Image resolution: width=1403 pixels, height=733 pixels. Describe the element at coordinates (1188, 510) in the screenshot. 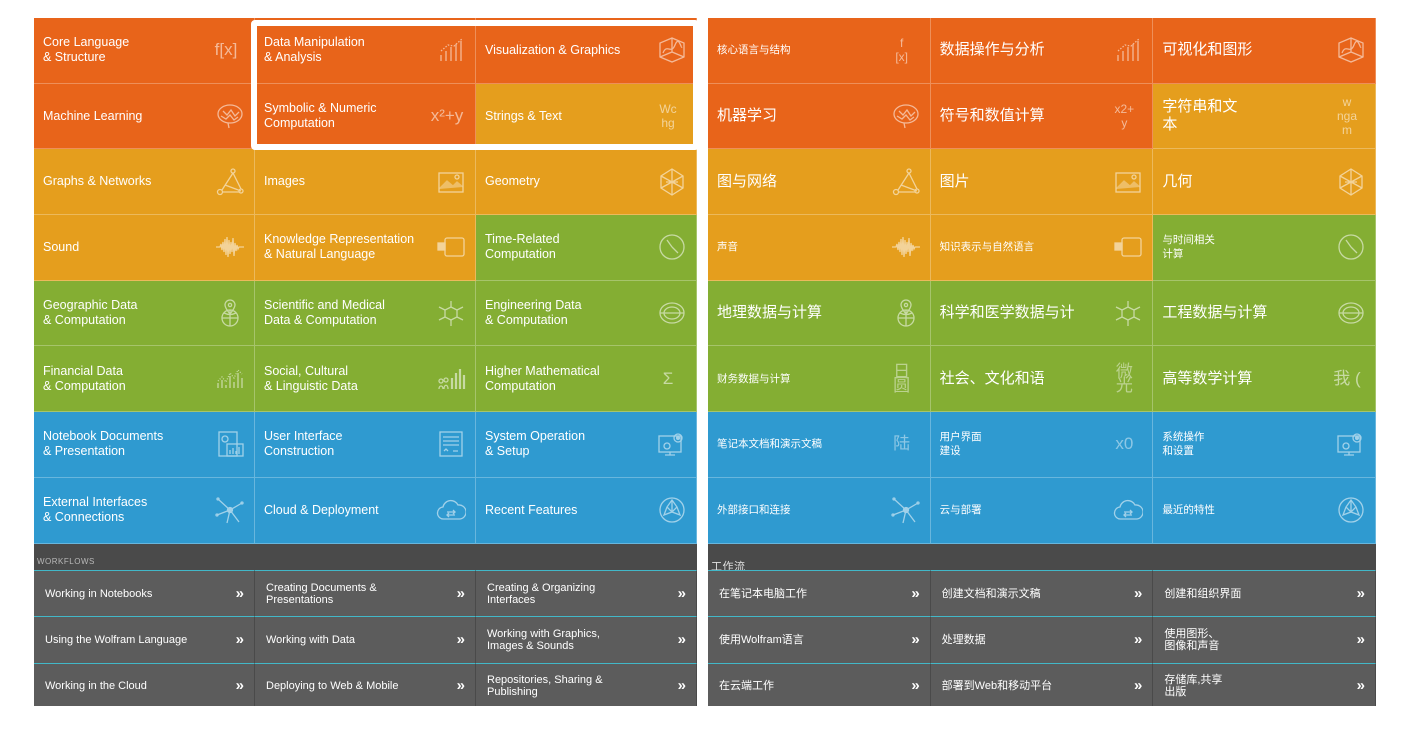

I see `category-label: 最近的特性` at that location.